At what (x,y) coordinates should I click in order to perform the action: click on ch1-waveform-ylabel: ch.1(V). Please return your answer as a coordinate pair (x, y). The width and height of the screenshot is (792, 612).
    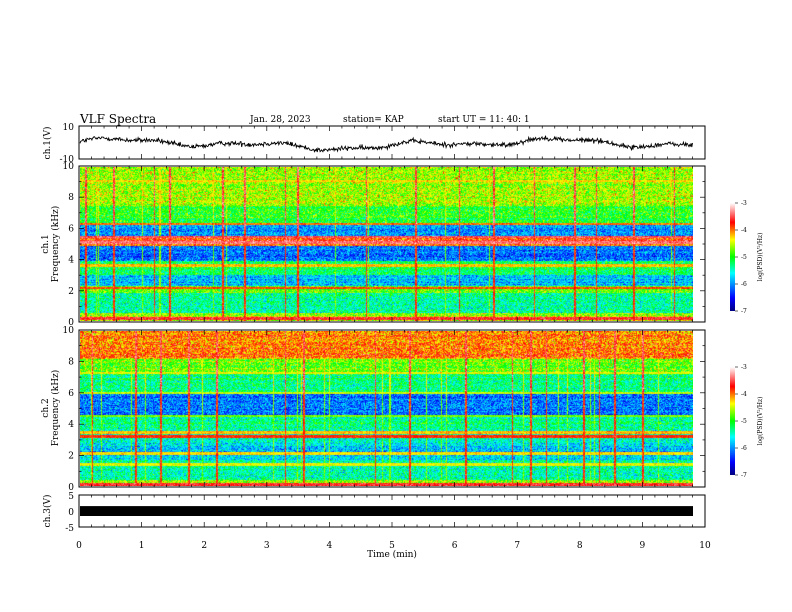
    Looking at the image, I should click on (47, 143).